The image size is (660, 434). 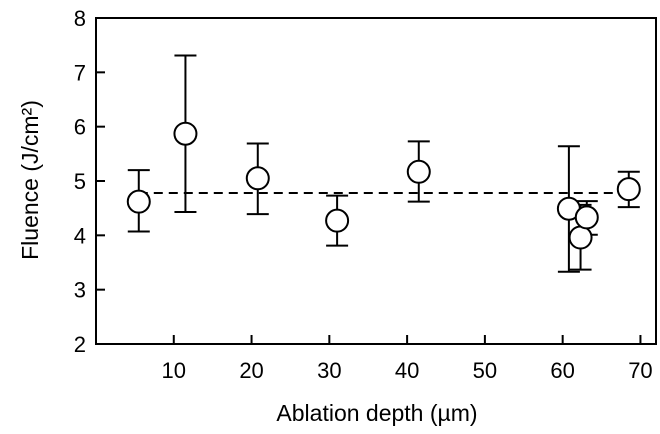 What do you see at coordinates (485, 370) in the screenshot?
I see `x-tick-label: 50` at bounding box center [485, 370].